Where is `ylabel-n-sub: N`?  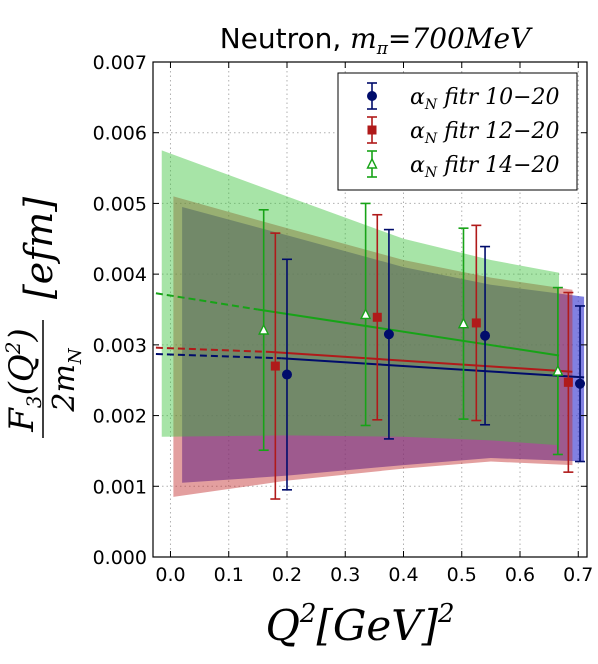
ylabel-n-sub: N is located at coordinates (75, 356).